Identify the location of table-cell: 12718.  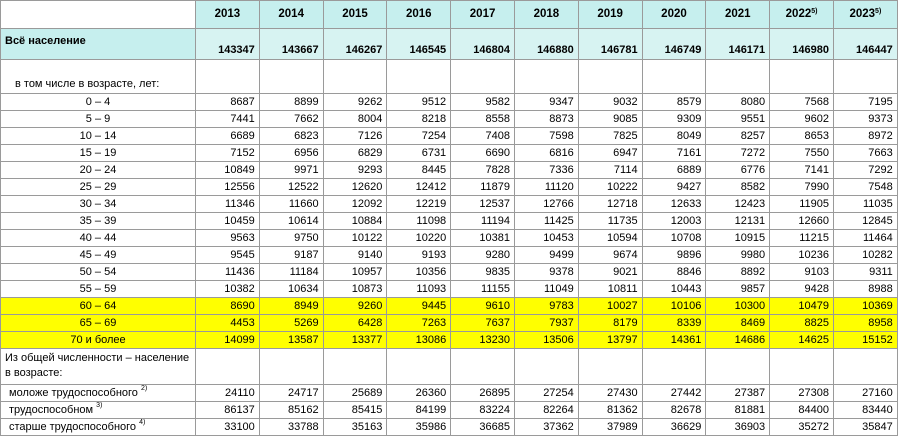
(610, 204).